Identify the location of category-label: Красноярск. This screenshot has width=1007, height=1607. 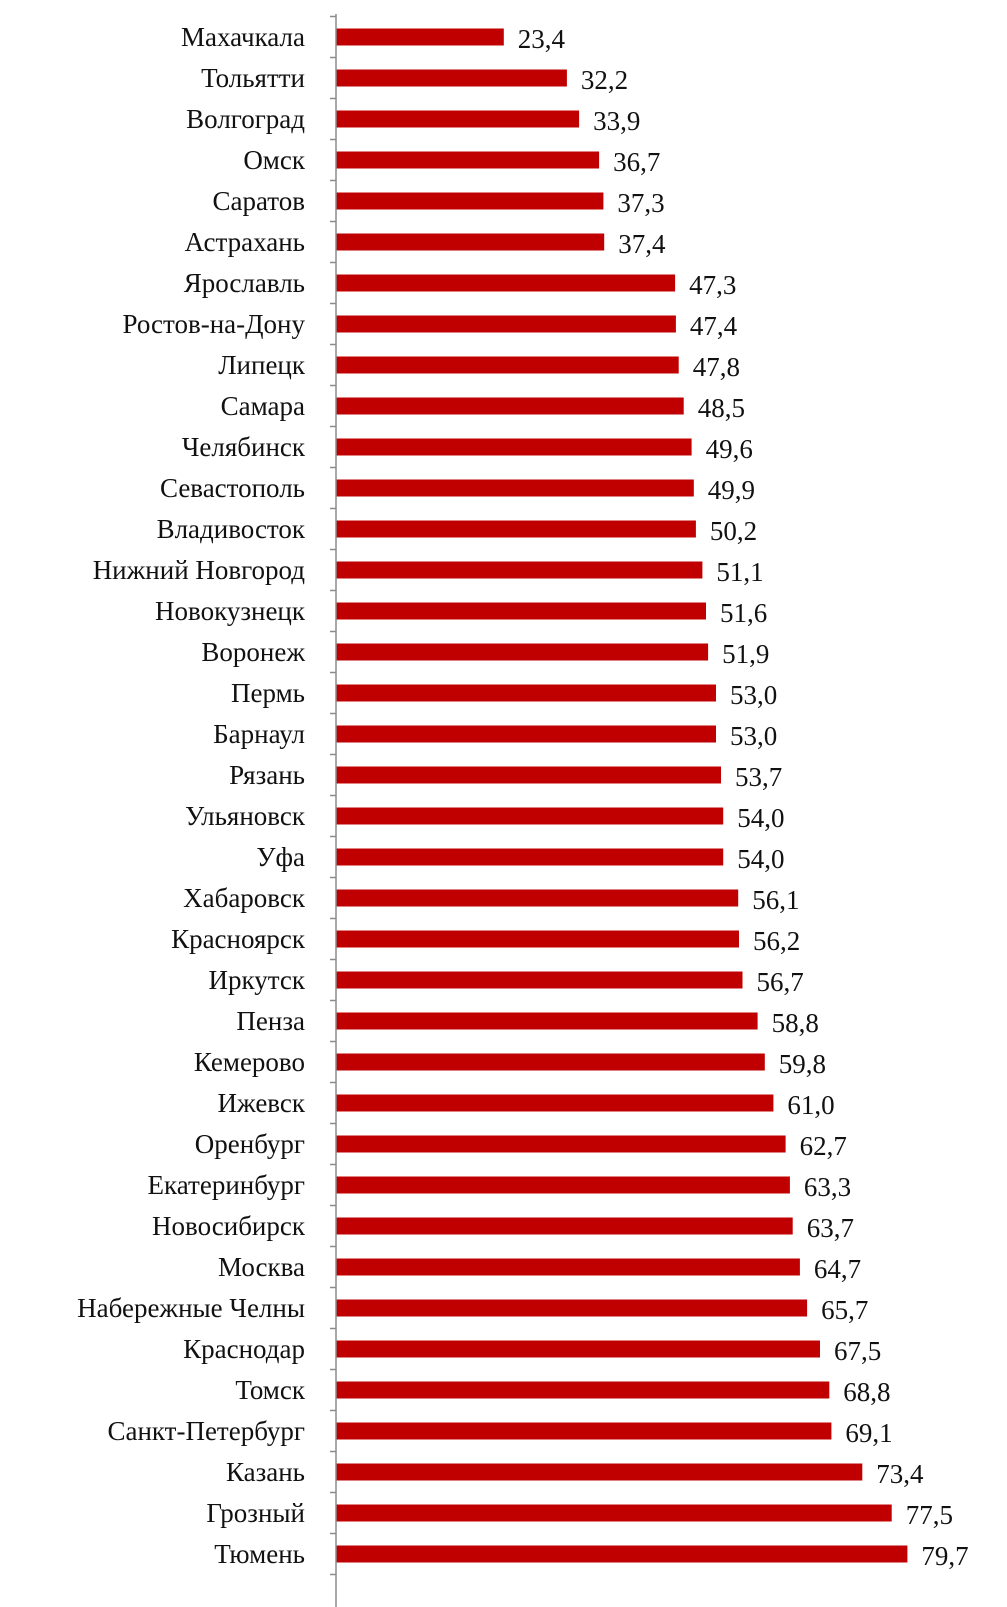
(238, 939).